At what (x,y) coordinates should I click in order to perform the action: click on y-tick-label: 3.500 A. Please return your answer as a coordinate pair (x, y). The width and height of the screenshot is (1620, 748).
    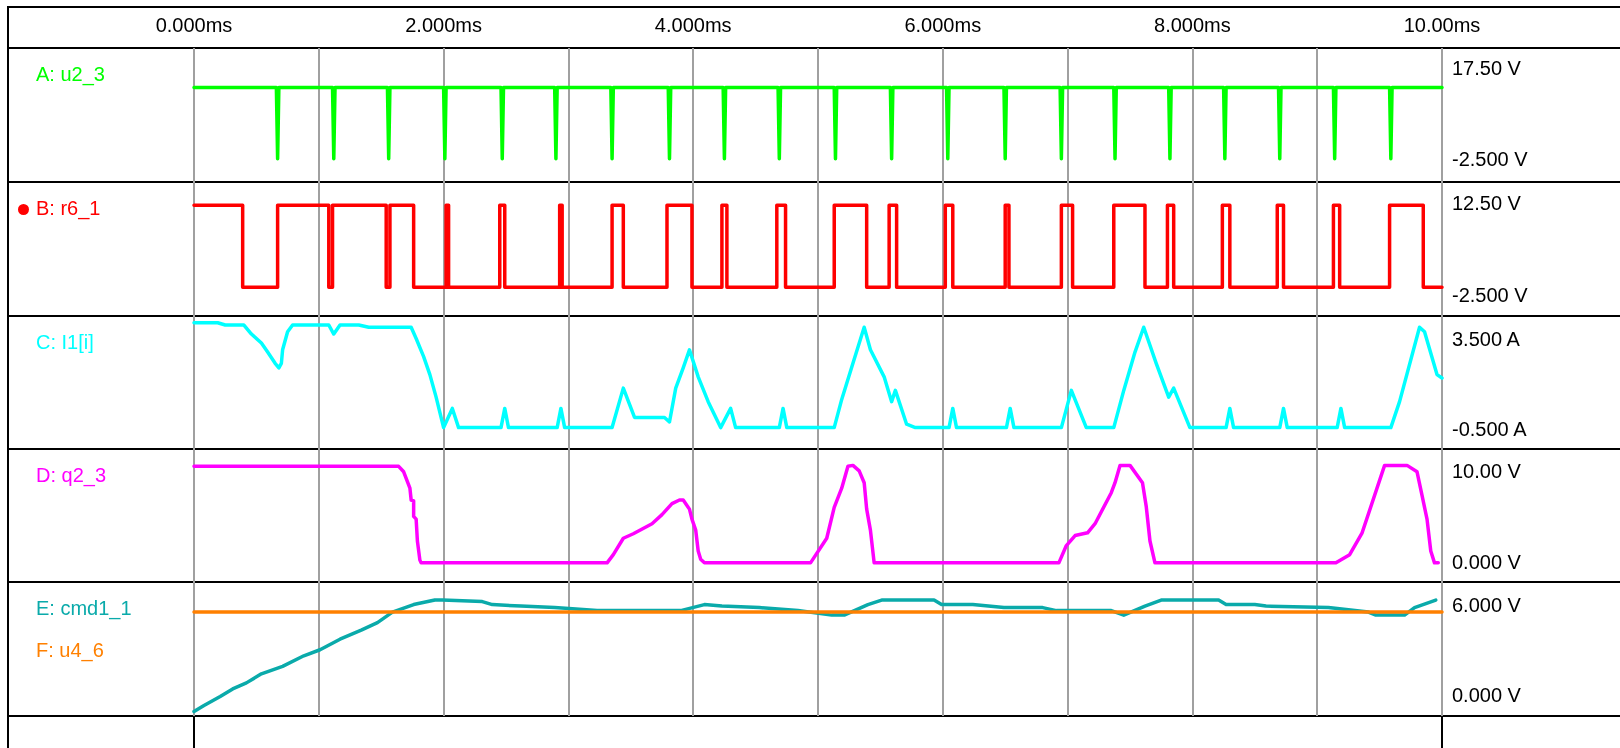
    Looking at the image, I should click on (1486, 338).